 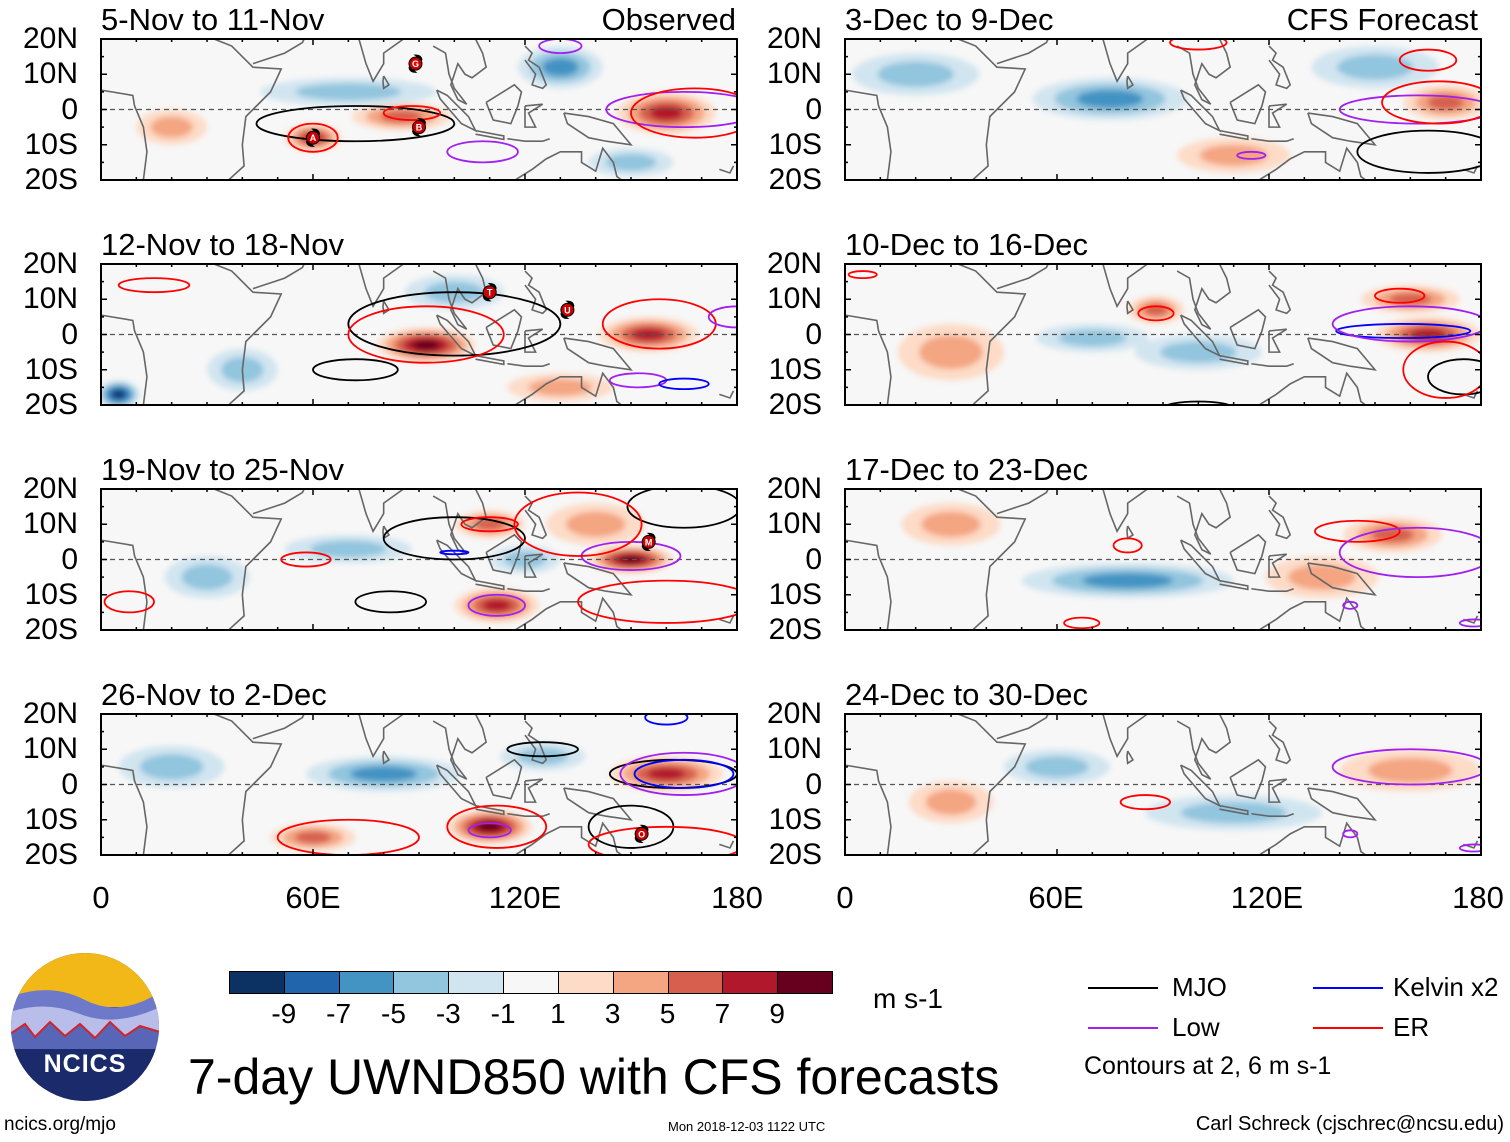 What do you see at coordinates (1056, 897) in the screenshot?
I see `x-tick-label-right-60e: 60E` at bounding box center [1056, 897].